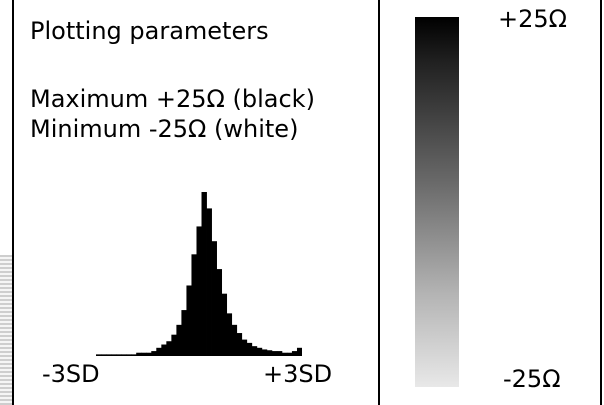 The image size is (604, 405). Describe the element at coordinates (13, 202) in the screenshot. I see `left-border` at that location.